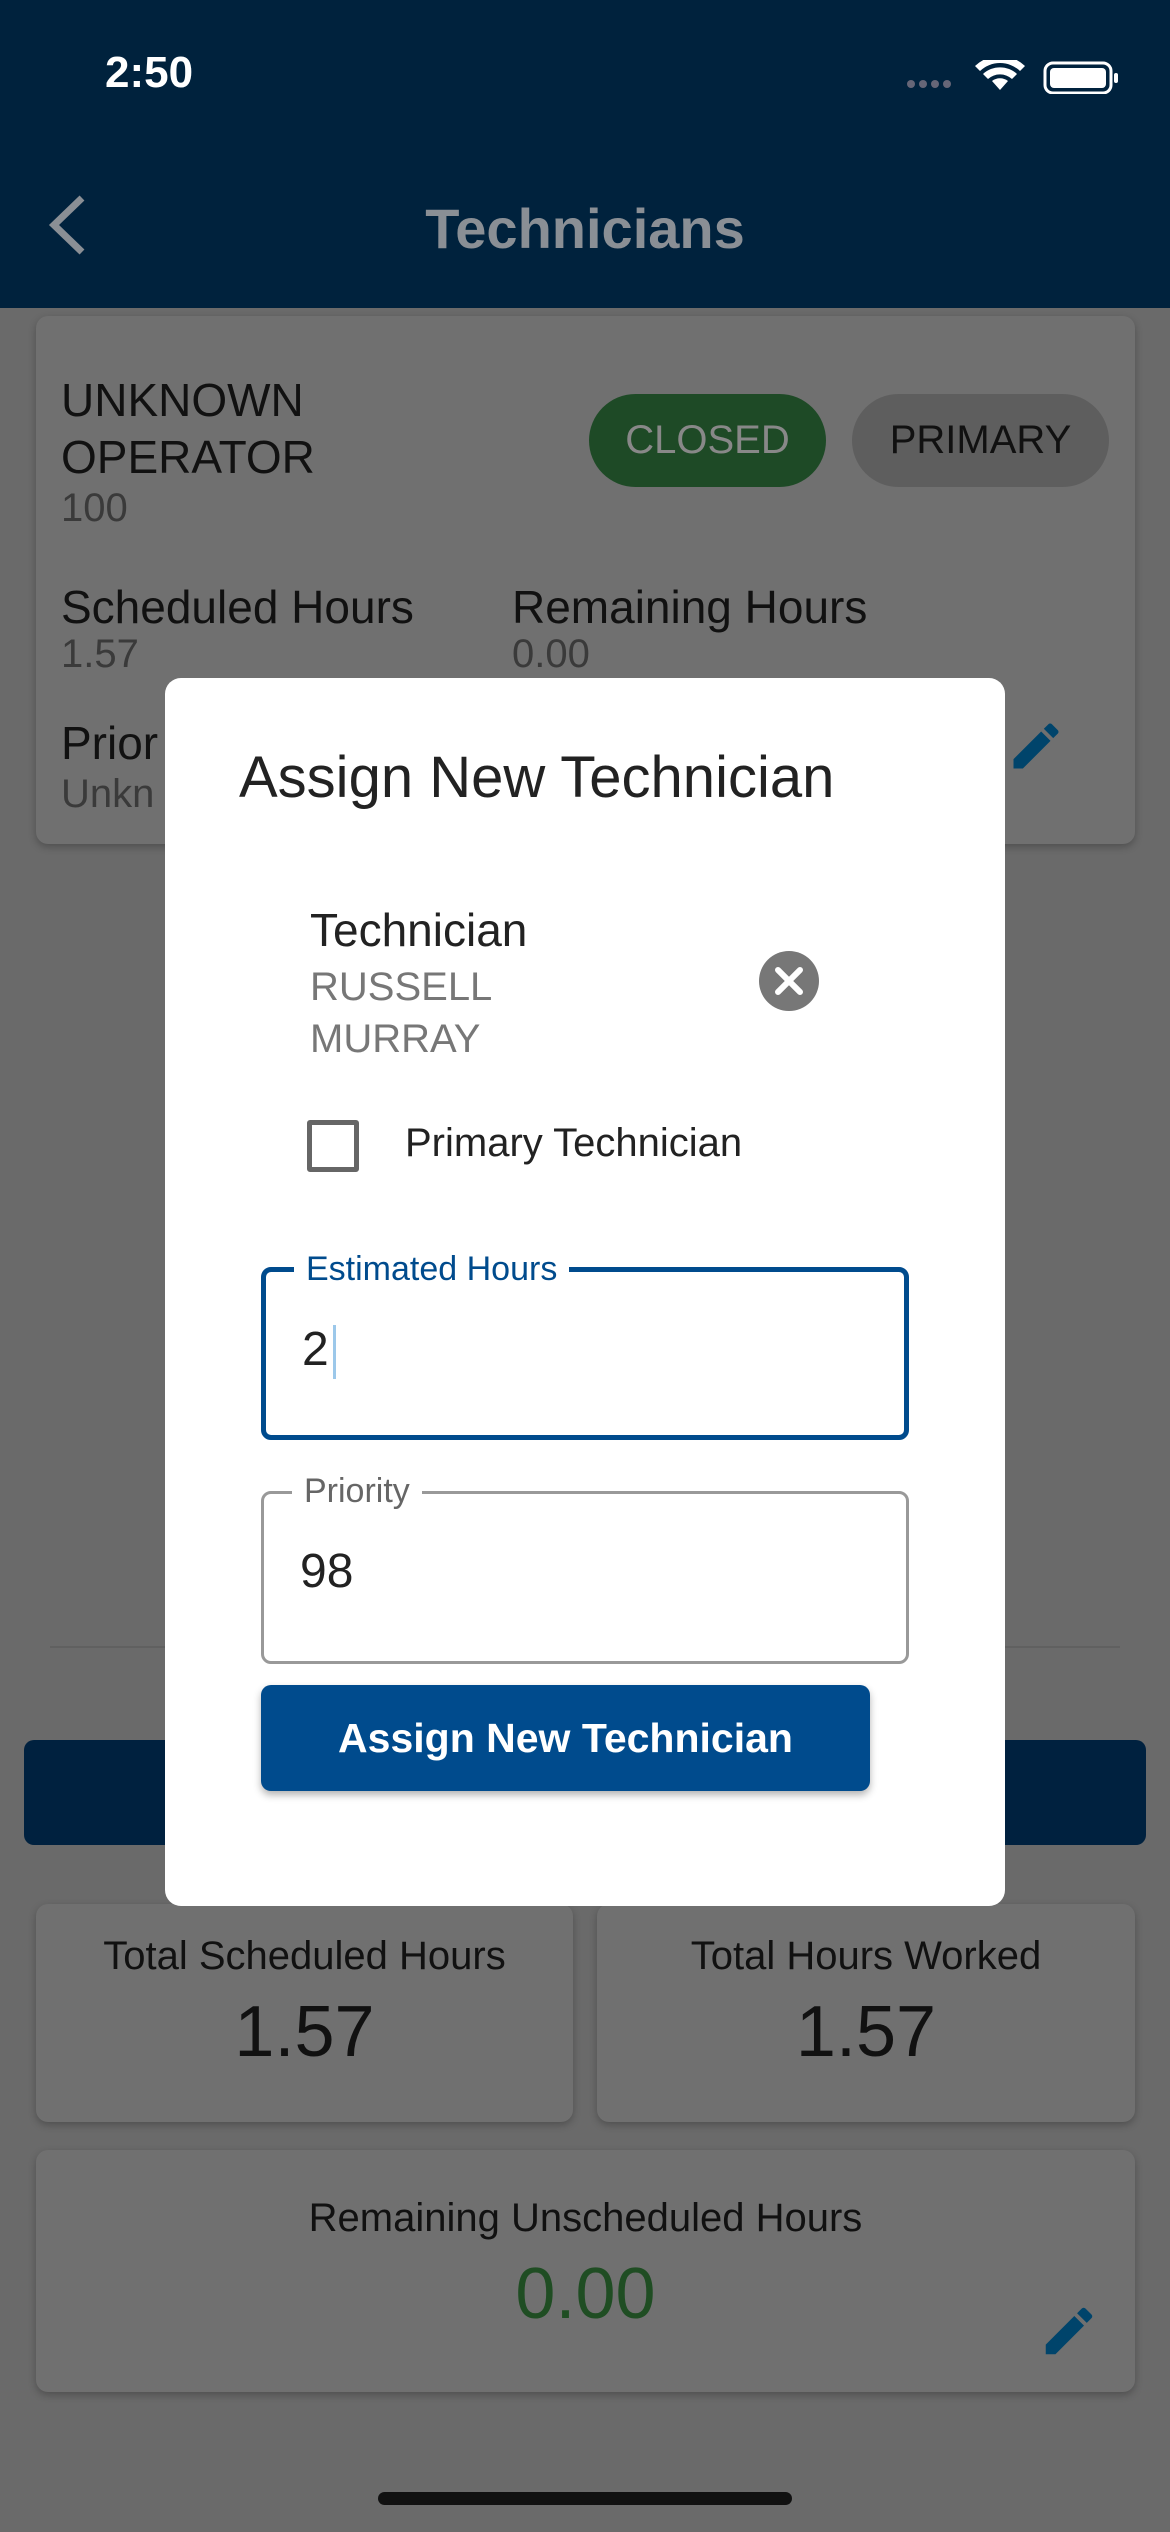 This screenshot has width=1170, height=2532. What do you see at coordinates (94, 508) in the screenshot?
I see `tech-id: 100` at bounding box center [94, 508].